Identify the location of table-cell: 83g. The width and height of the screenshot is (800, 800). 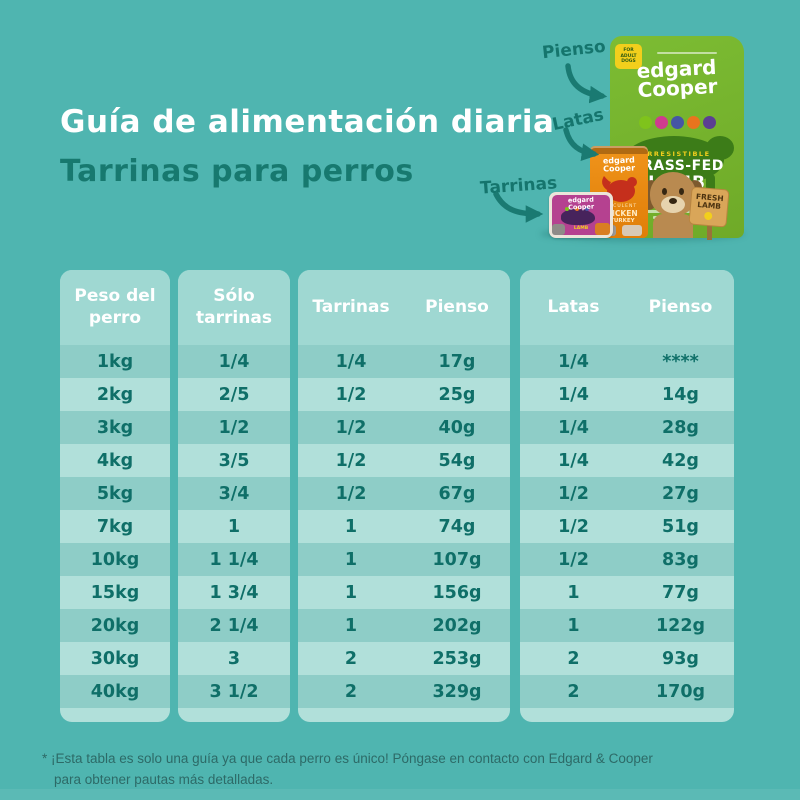
(680, 559).